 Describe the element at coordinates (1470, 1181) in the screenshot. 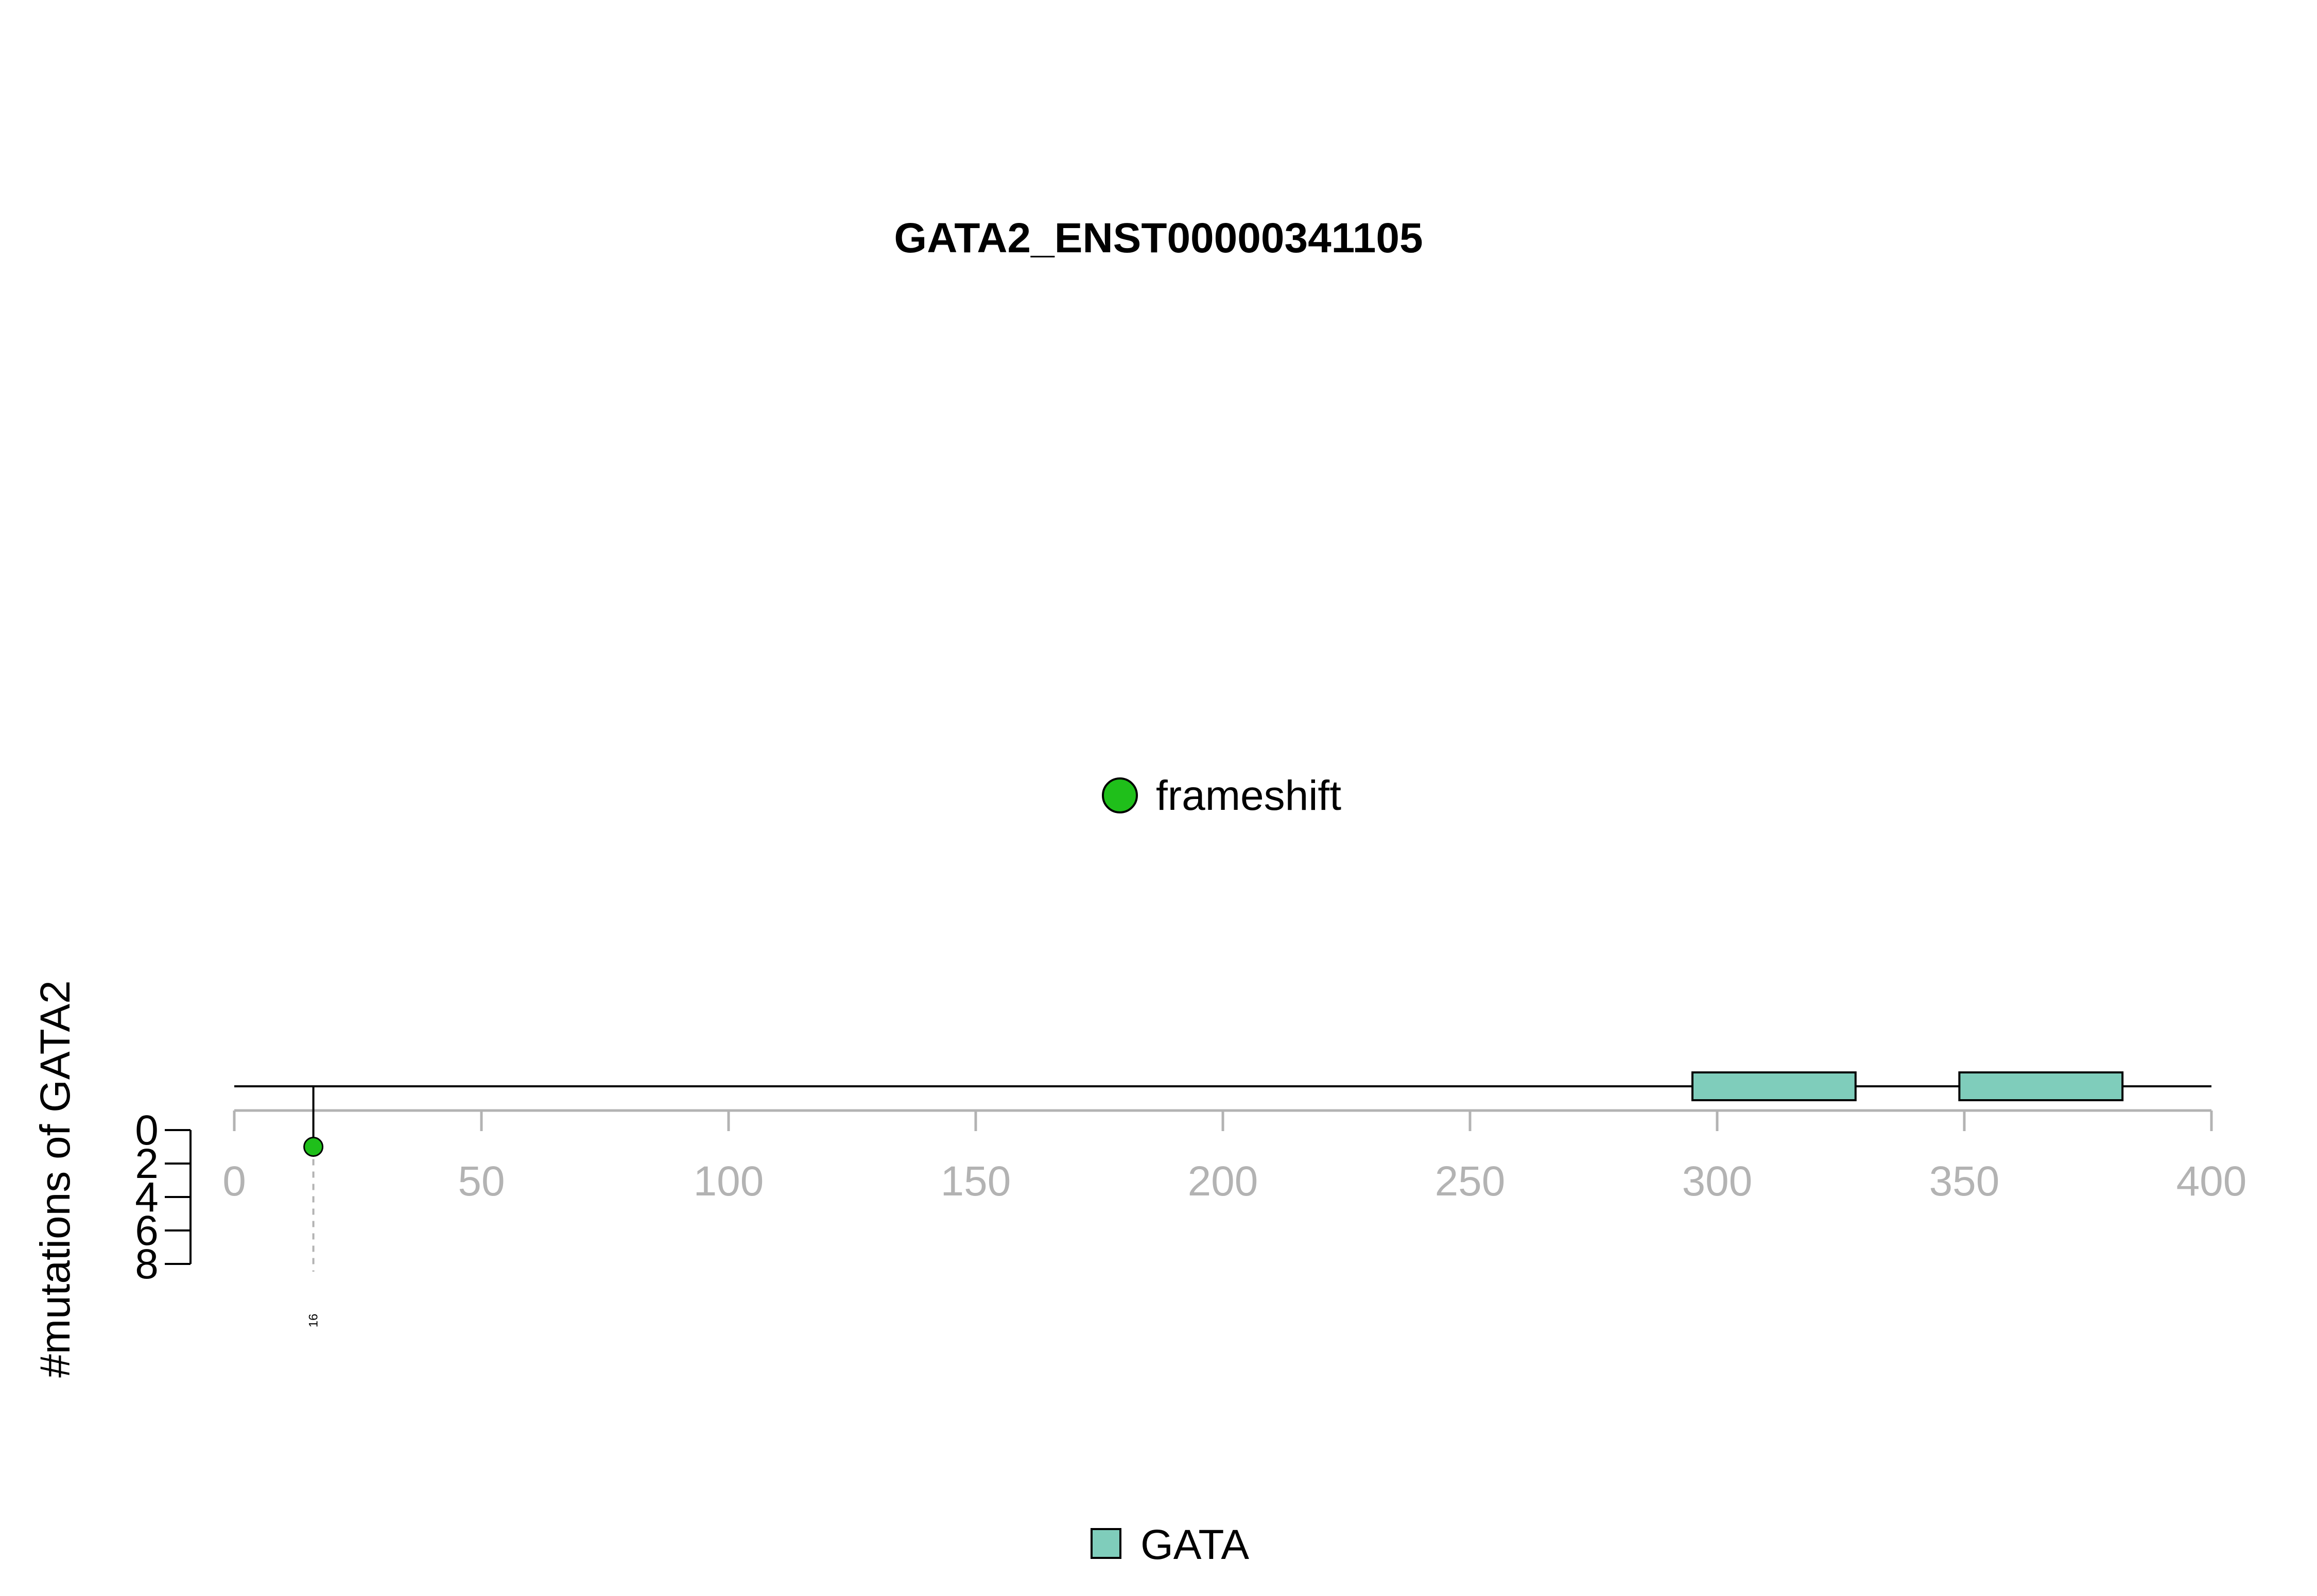

I see `x-tick-label: 250` at that location.